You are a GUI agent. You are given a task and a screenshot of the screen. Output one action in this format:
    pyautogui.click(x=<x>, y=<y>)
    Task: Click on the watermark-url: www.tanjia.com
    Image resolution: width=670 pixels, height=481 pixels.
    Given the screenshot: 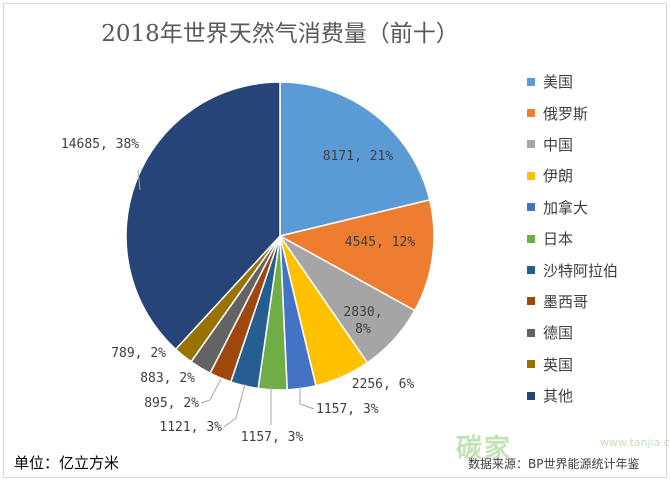 What is the action you would take?
    pyautogui.click(x=635, y=442)
    